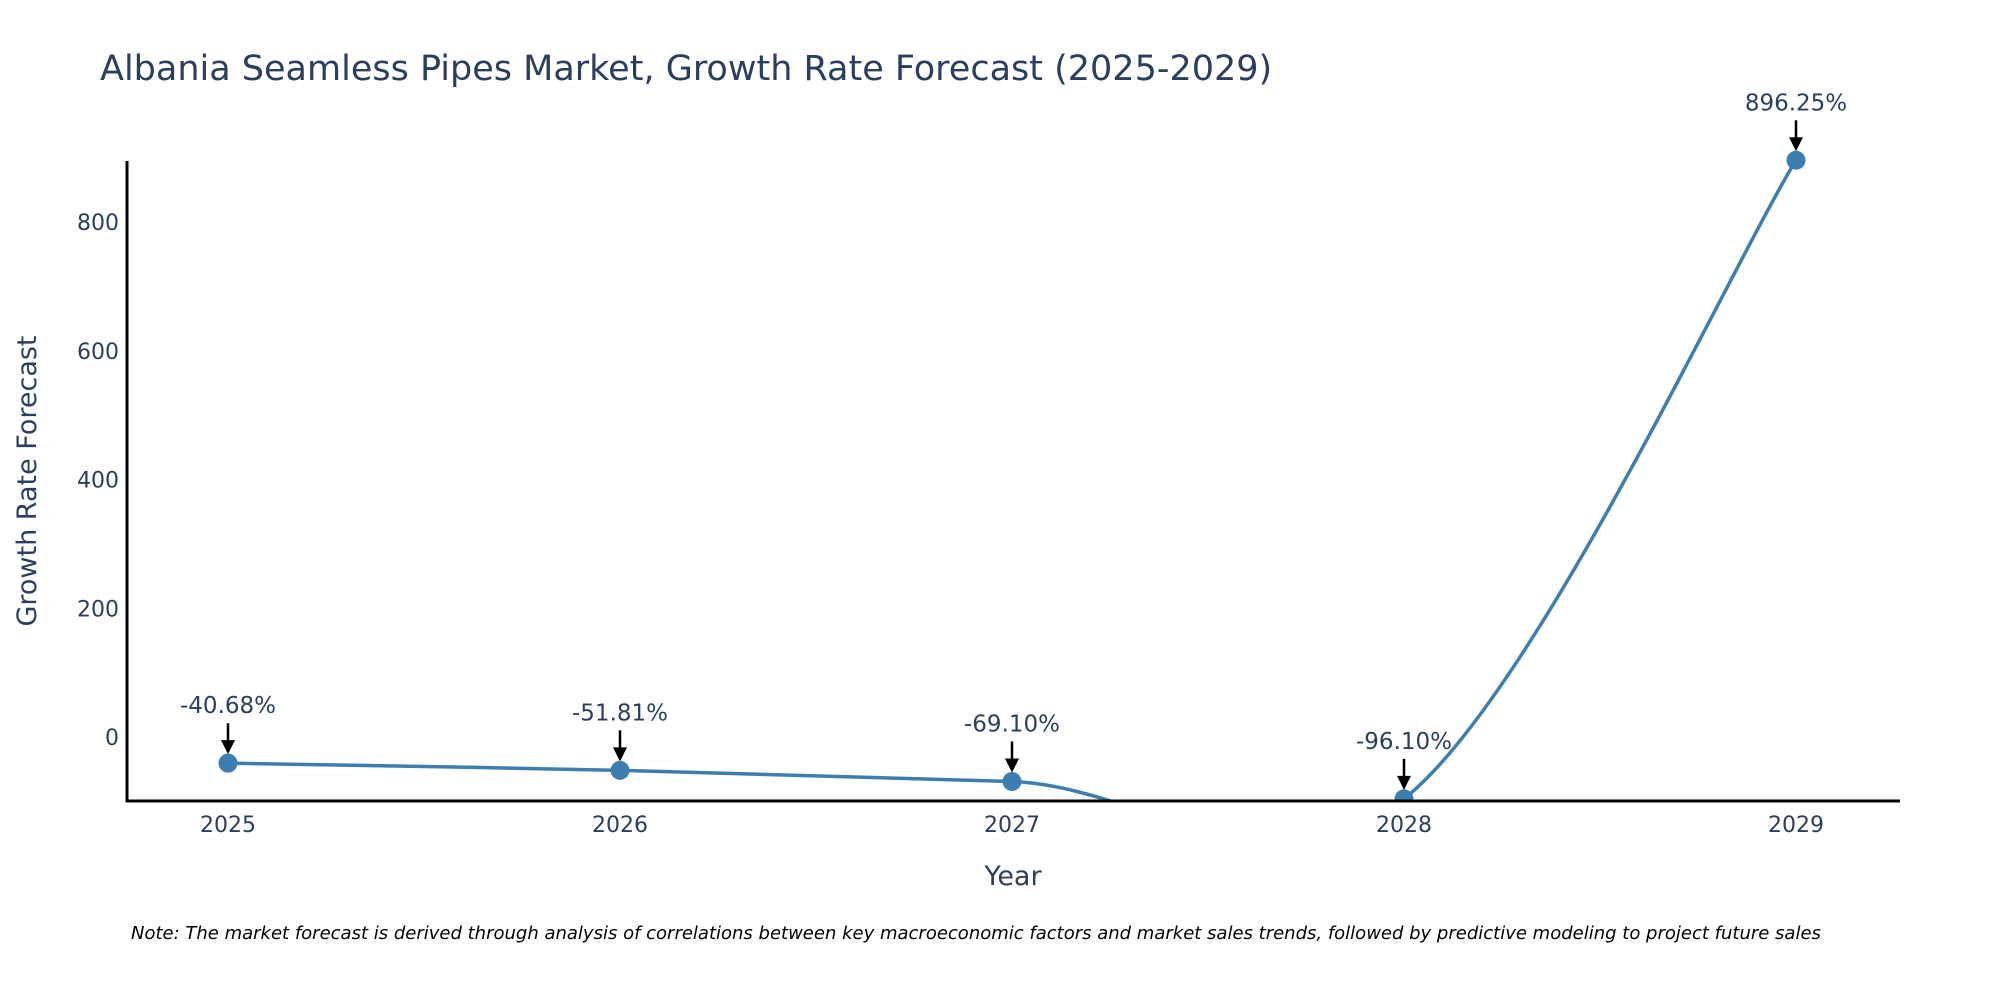 Image resolution: width=2000 pixels, height=1004 pixels. I want to click on x-tick-label: 2027, so click(1012, 825).